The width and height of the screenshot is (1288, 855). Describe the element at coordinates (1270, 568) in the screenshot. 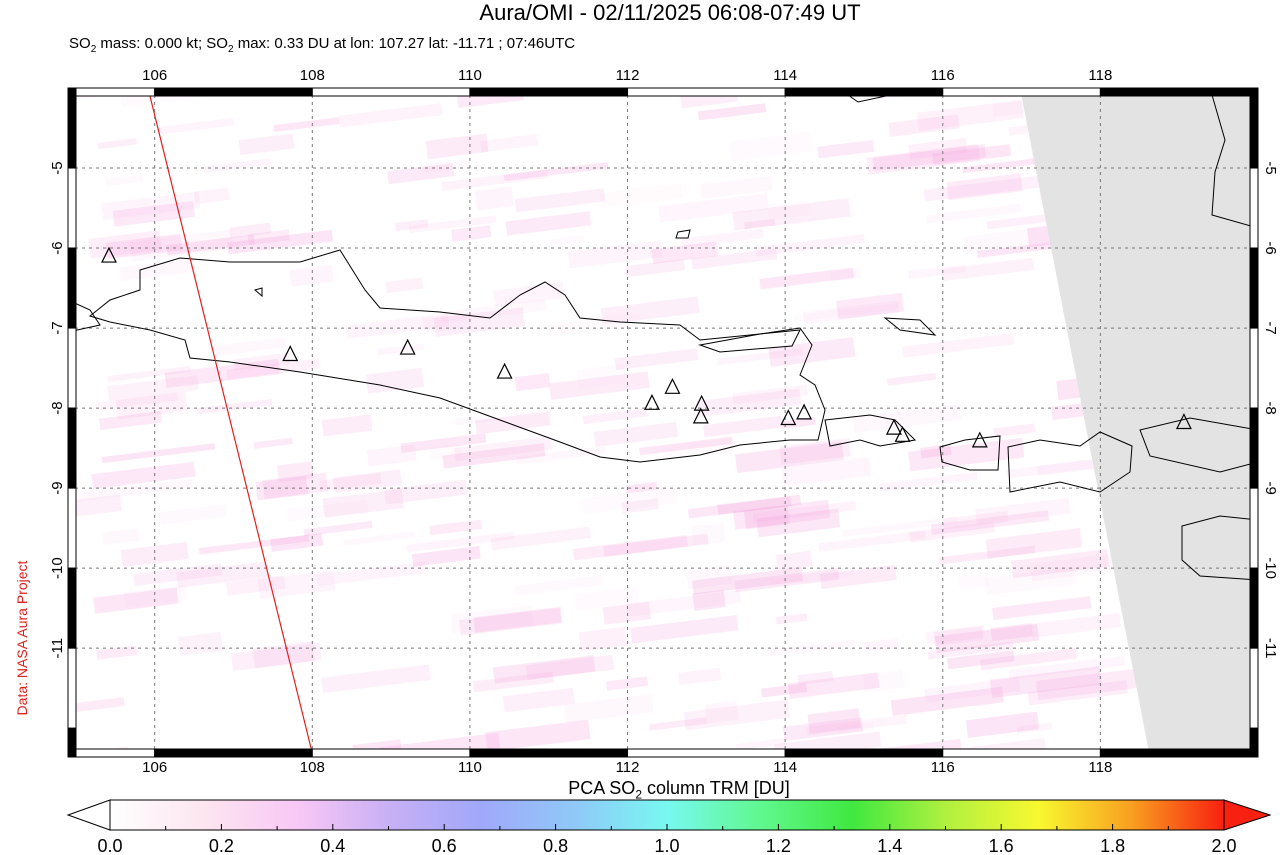

I see `lat-label-right: -10` at that location.